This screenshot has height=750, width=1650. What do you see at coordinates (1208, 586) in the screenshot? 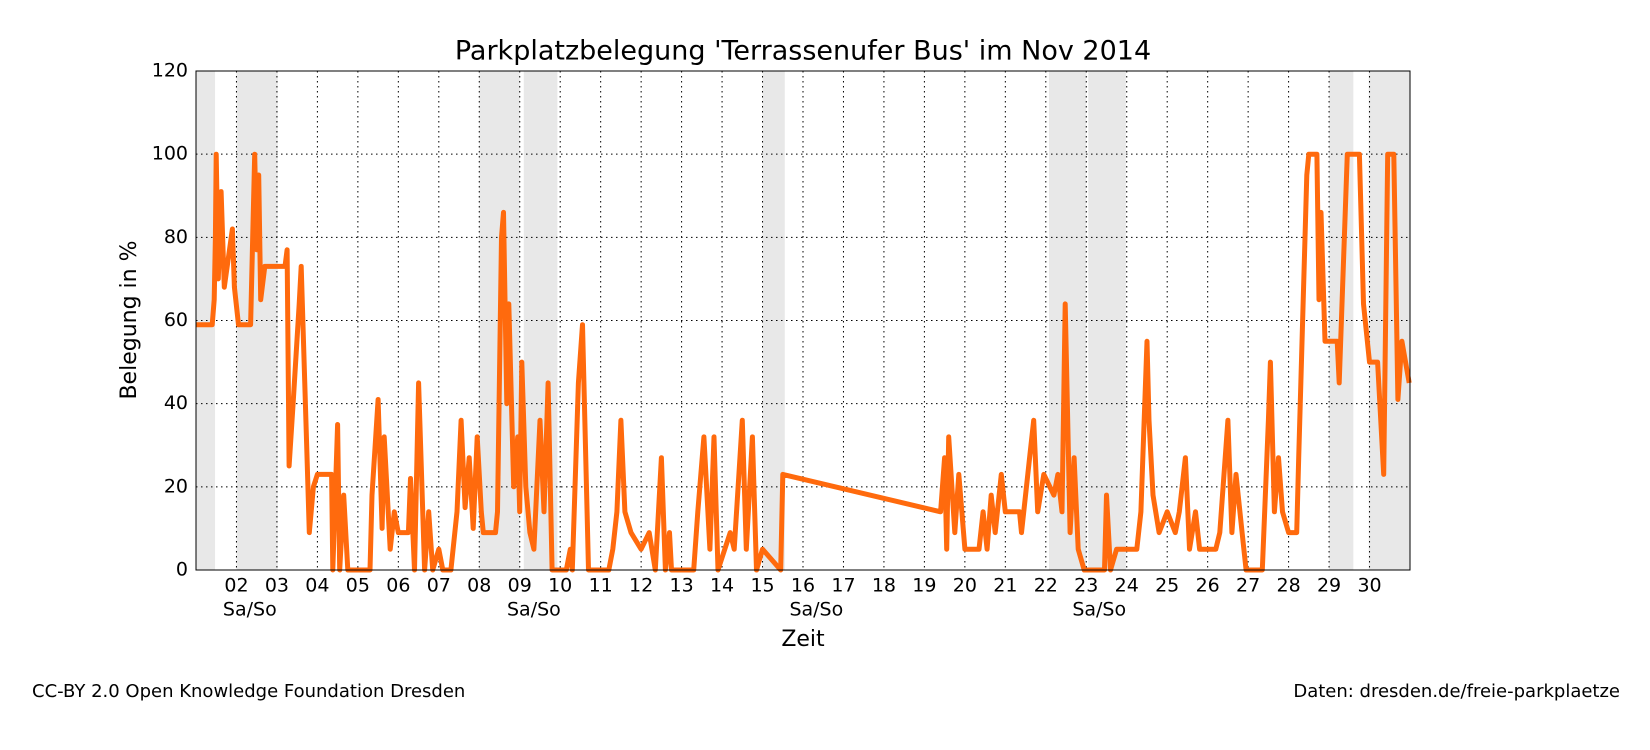
I see `x-tick-label: 26` at bounding box center [1208, 586].